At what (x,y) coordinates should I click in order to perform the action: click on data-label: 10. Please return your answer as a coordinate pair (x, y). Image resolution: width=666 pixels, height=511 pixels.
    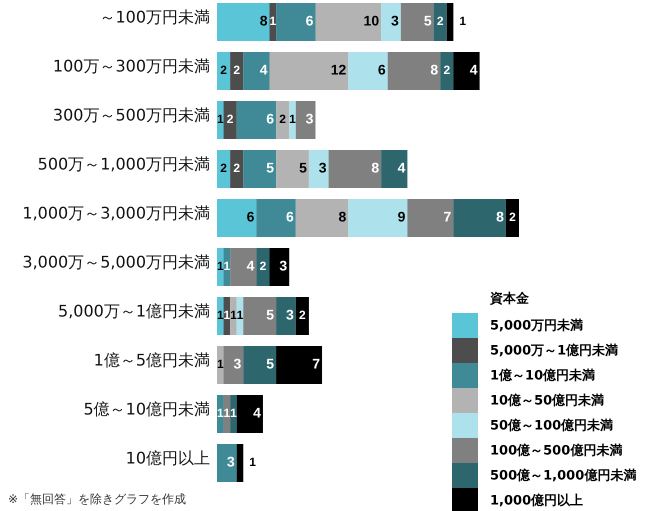
    Looking at the image, I should click on (372, 20).